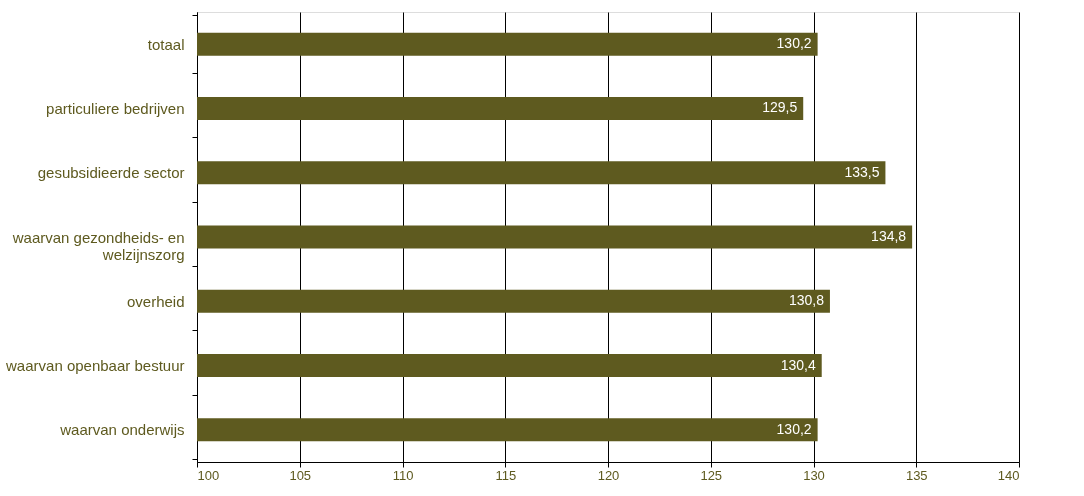 This screenshot has height=496, width=1084. Describe the element at coordinates (111, 173) in the screenshot. I see `y-tick-label: gesubsidieerde sector` at that location.